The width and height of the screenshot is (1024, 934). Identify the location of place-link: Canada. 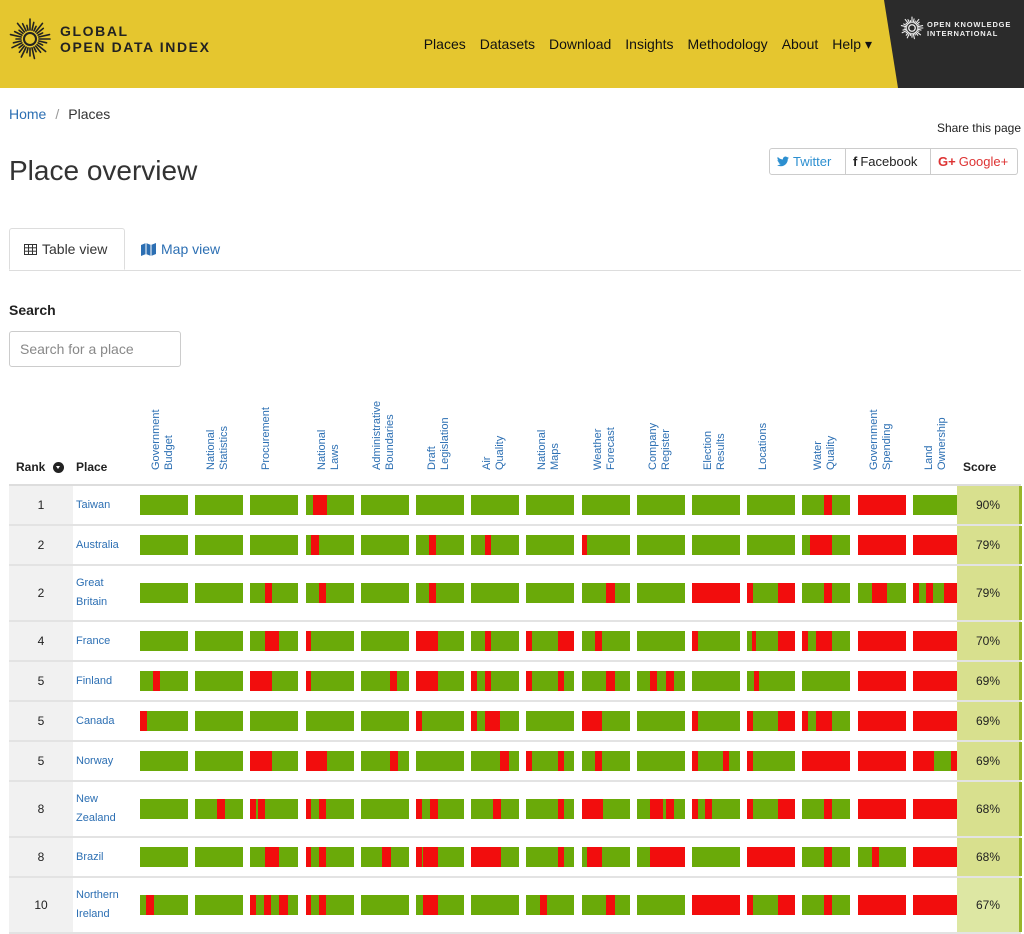
(107, 721).